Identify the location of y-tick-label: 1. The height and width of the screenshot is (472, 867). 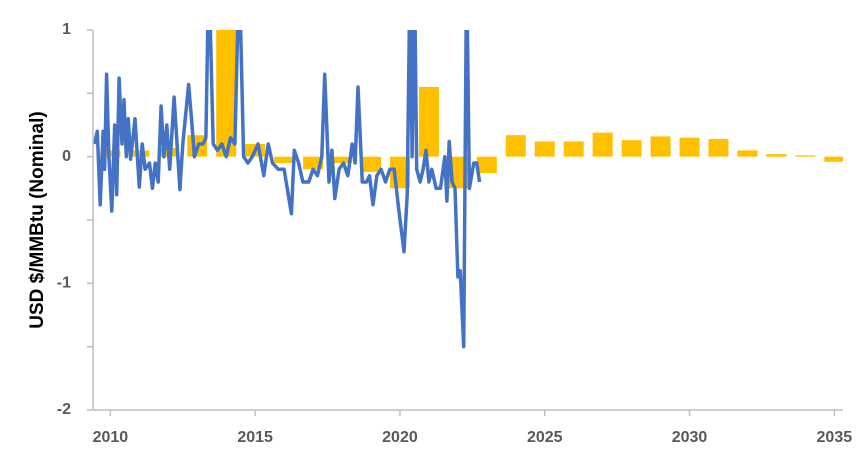
(66, 29).